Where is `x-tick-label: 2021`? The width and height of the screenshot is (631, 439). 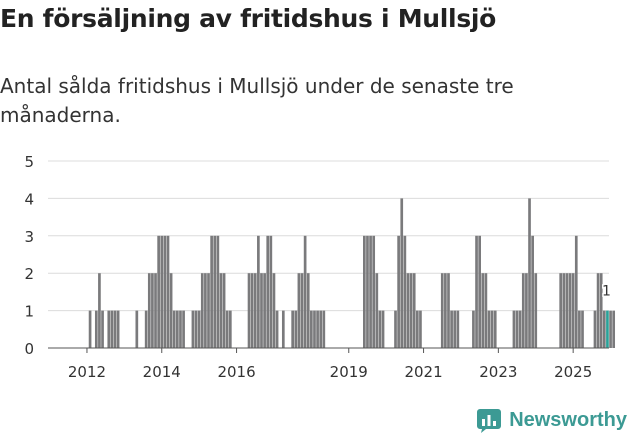
x-tick-label: 2021 is located at coordinates (423, 372).